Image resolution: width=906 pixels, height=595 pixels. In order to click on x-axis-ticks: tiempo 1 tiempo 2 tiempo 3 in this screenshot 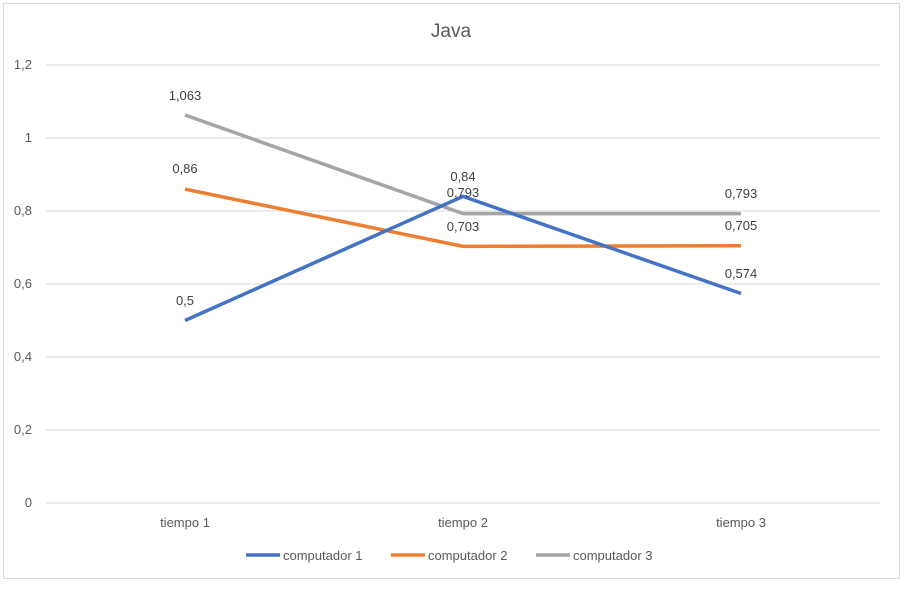, I will do `click(463, 522)`.